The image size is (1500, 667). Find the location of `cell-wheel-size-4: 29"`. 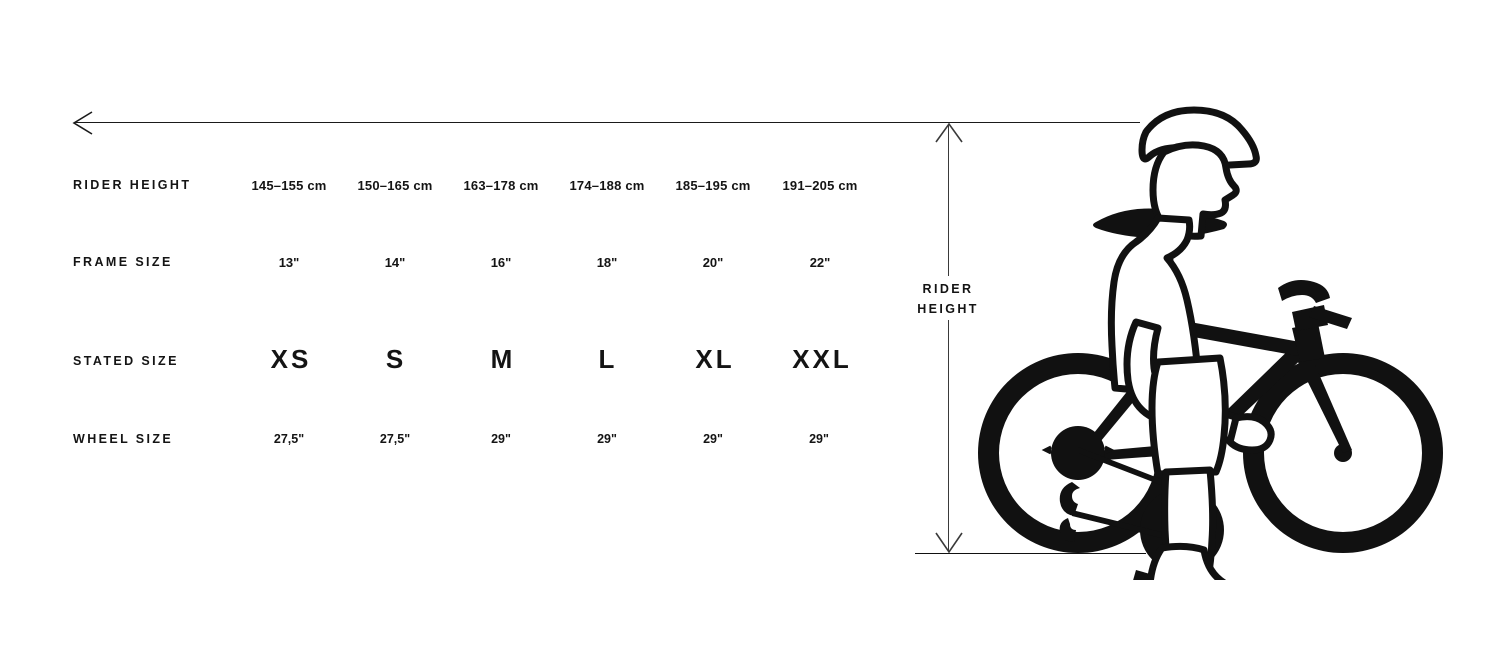

cell-wheel-size-4: 29" is located at coordinates (607, 439).